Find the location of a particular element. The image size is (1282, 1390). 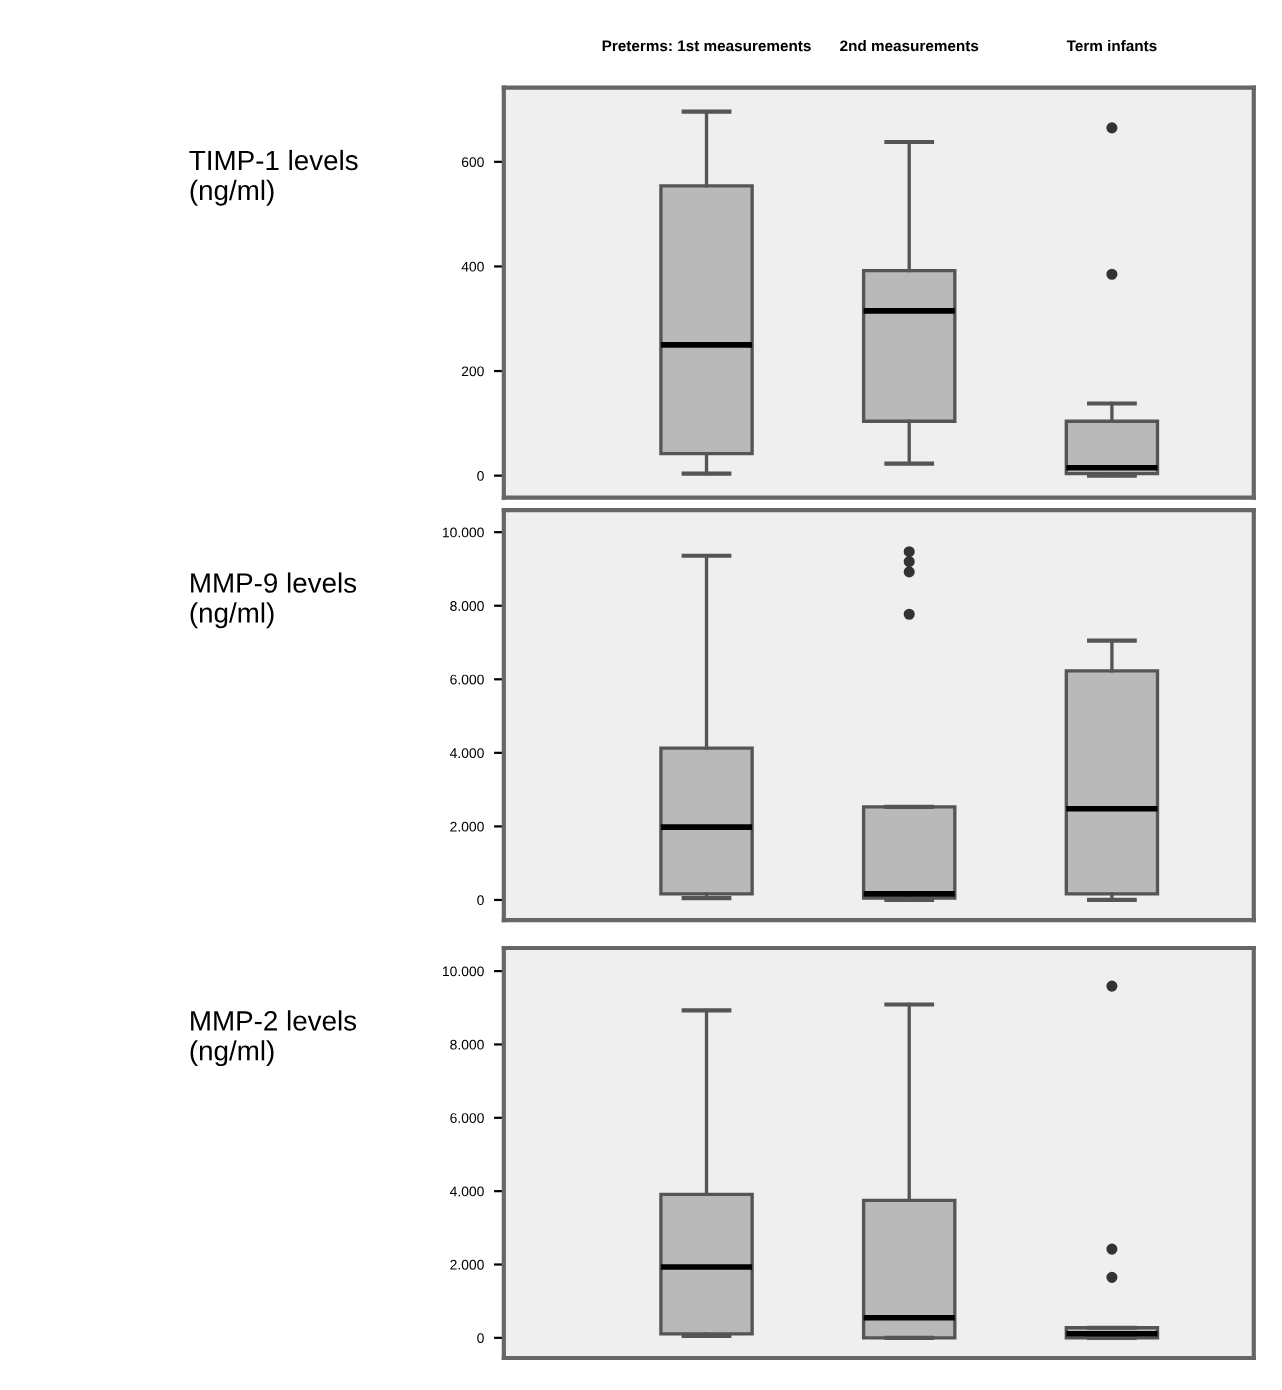

y-axis-title: MMP-9 levels (ng/ml) is located at coordinates (273, 600).